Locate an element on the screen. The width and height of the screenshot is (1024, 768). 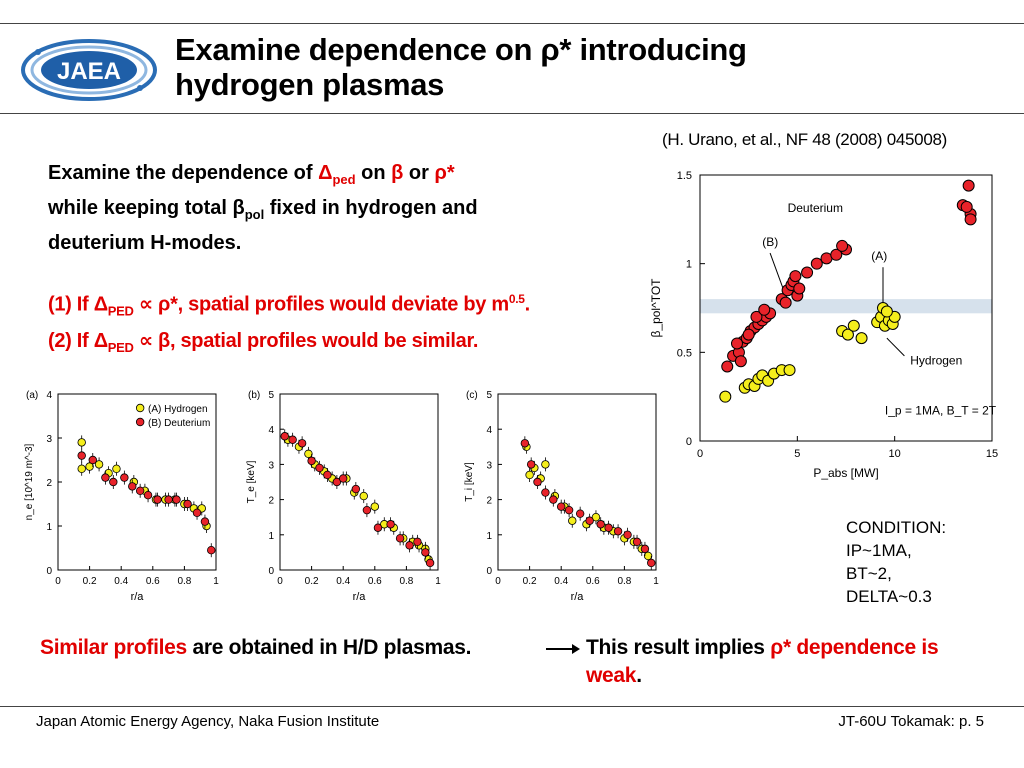
legend-label: (B) Deuterium is located at coordinates (179, 423).